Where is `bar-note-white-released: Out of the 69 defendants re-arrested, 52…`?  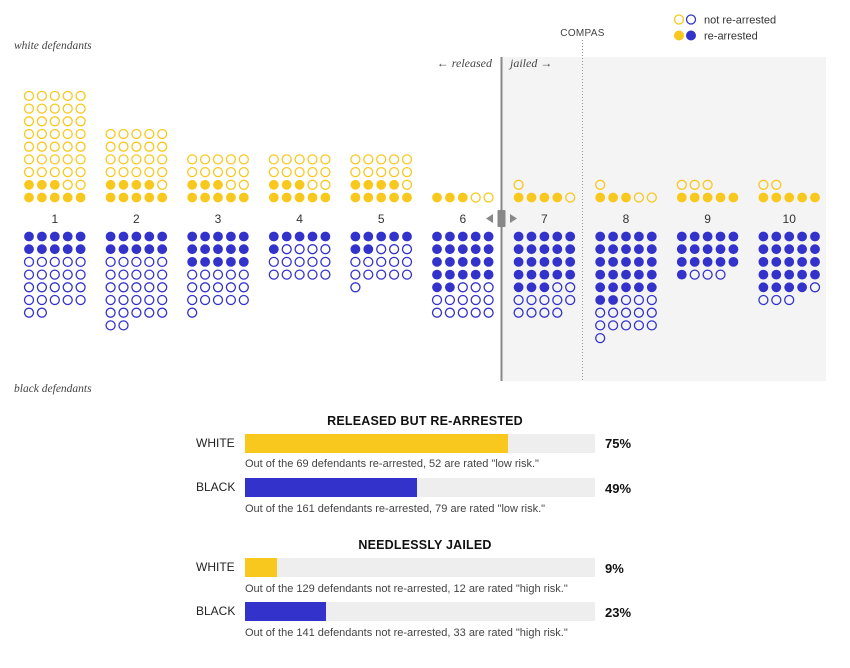
bar-note-white-released: Out of the 69 defendants re-arrested, 52… is located at coordinates (392, 464).